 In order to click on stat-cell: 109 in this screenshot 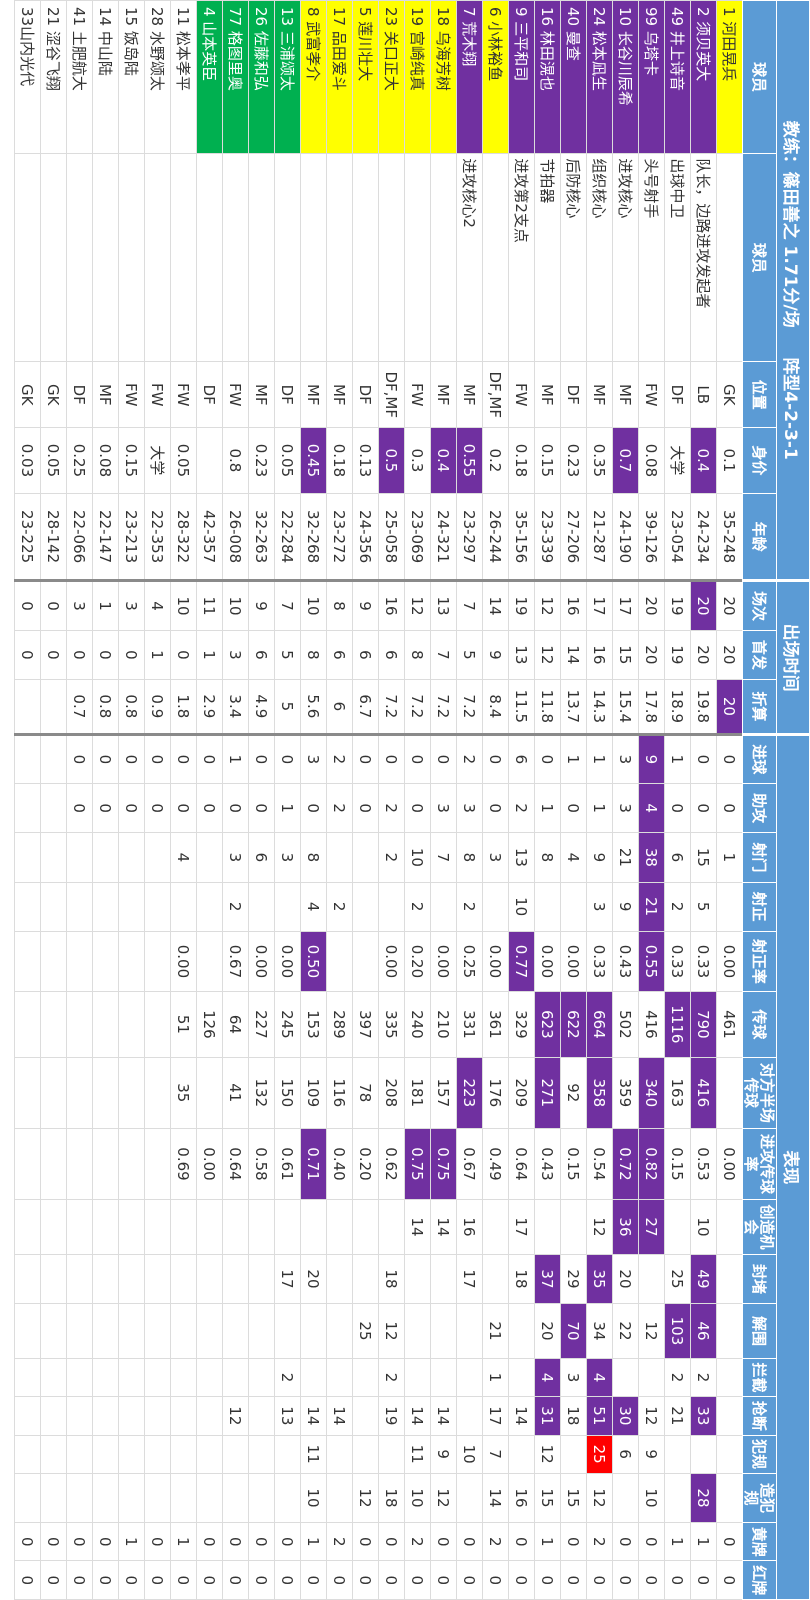, I will do `click(313, 1093)`.